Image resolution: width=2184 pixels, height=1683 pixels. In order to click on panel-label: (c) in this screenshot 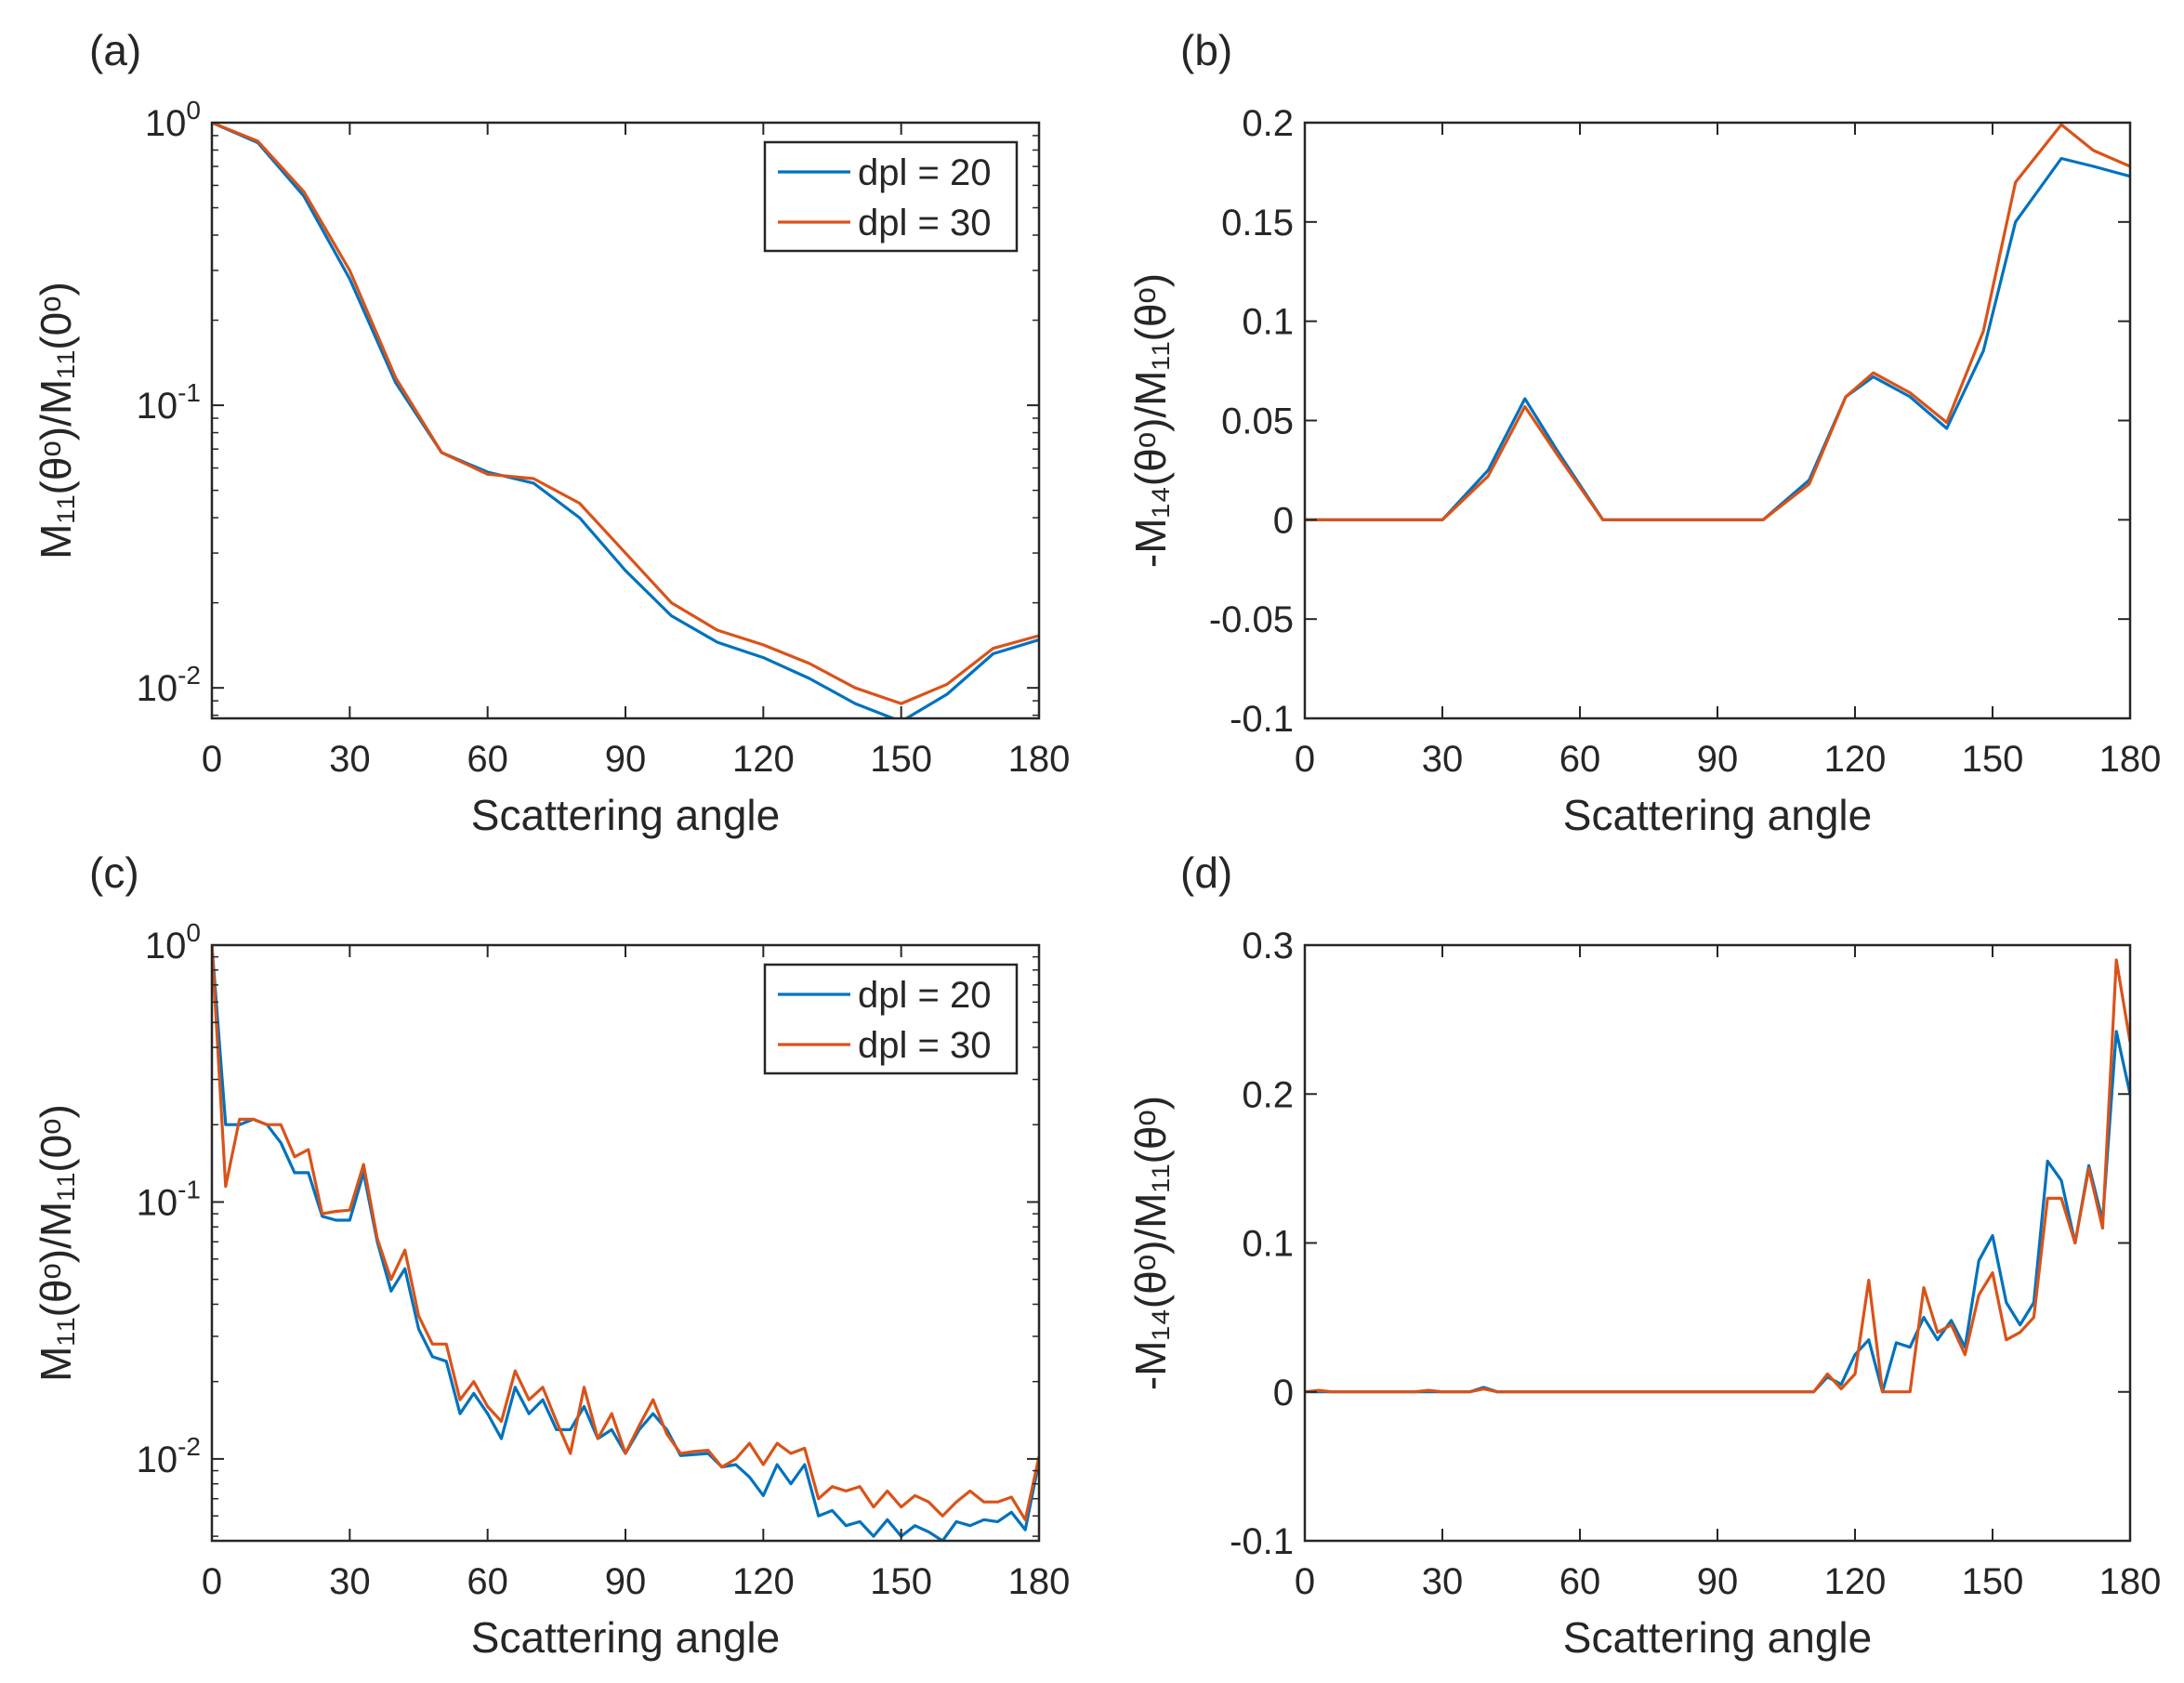, I will do `click(114, 873)`.